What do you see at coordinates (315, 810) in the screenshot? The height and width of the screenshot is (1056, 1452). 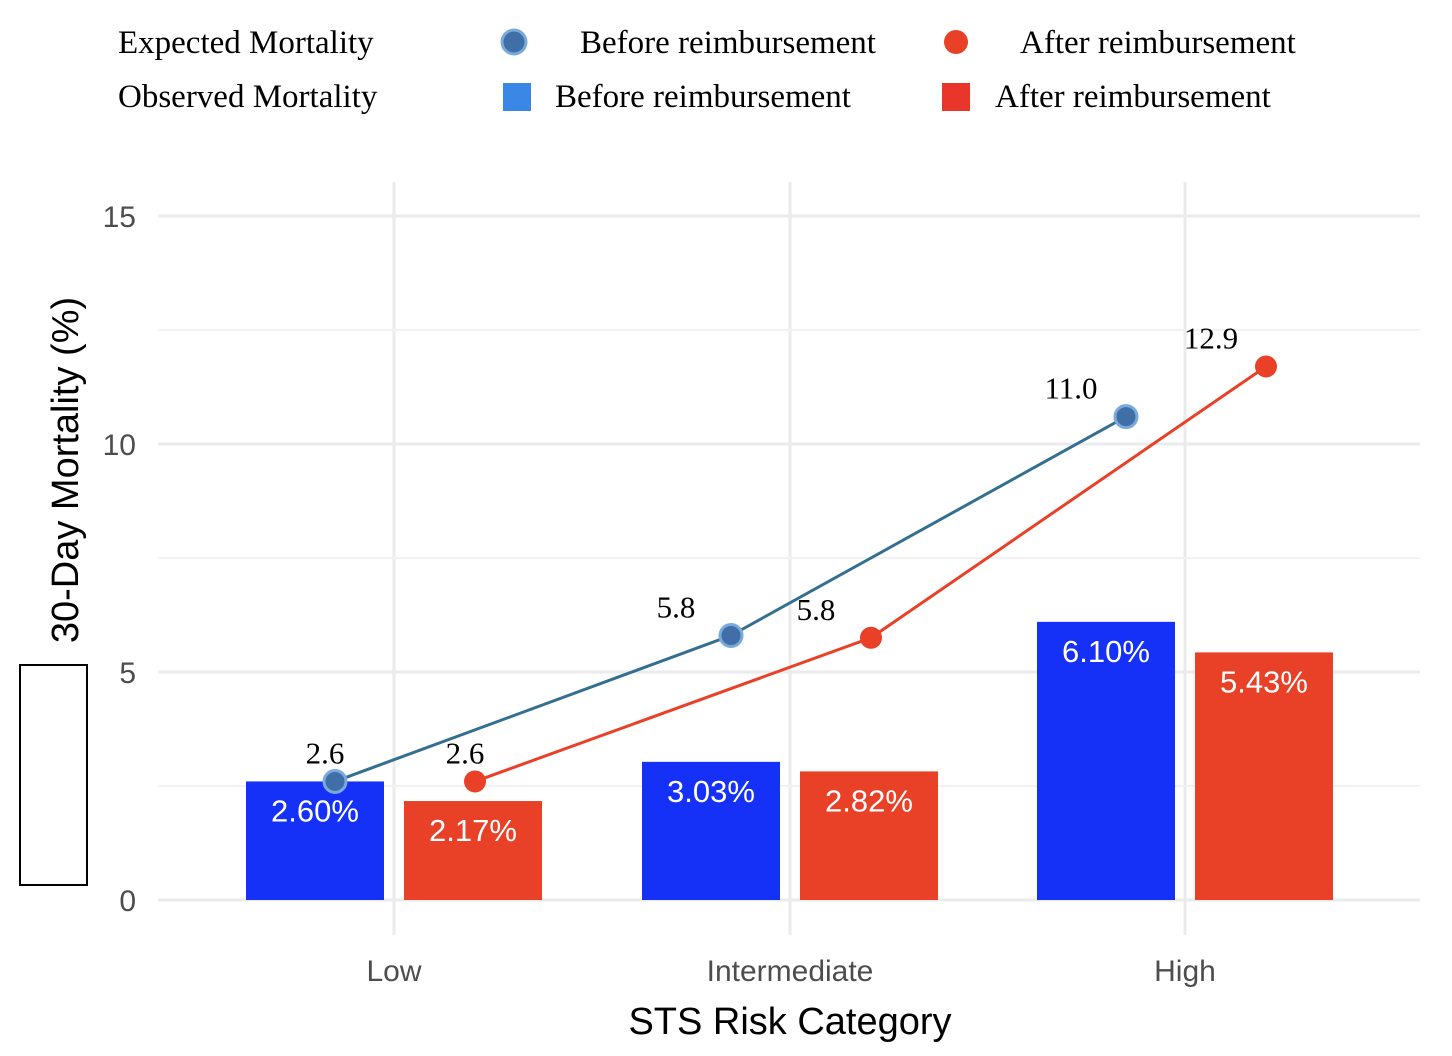 I see `bar-label: 2.60%` at bounding box center [315, 810].